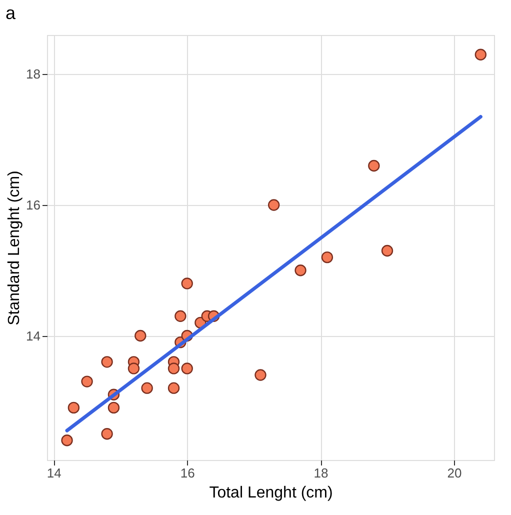  What do you see at coordinates (454, 473) in the screenshot?
I see `x-tick-label: 20` at bounding box center [454, 473].